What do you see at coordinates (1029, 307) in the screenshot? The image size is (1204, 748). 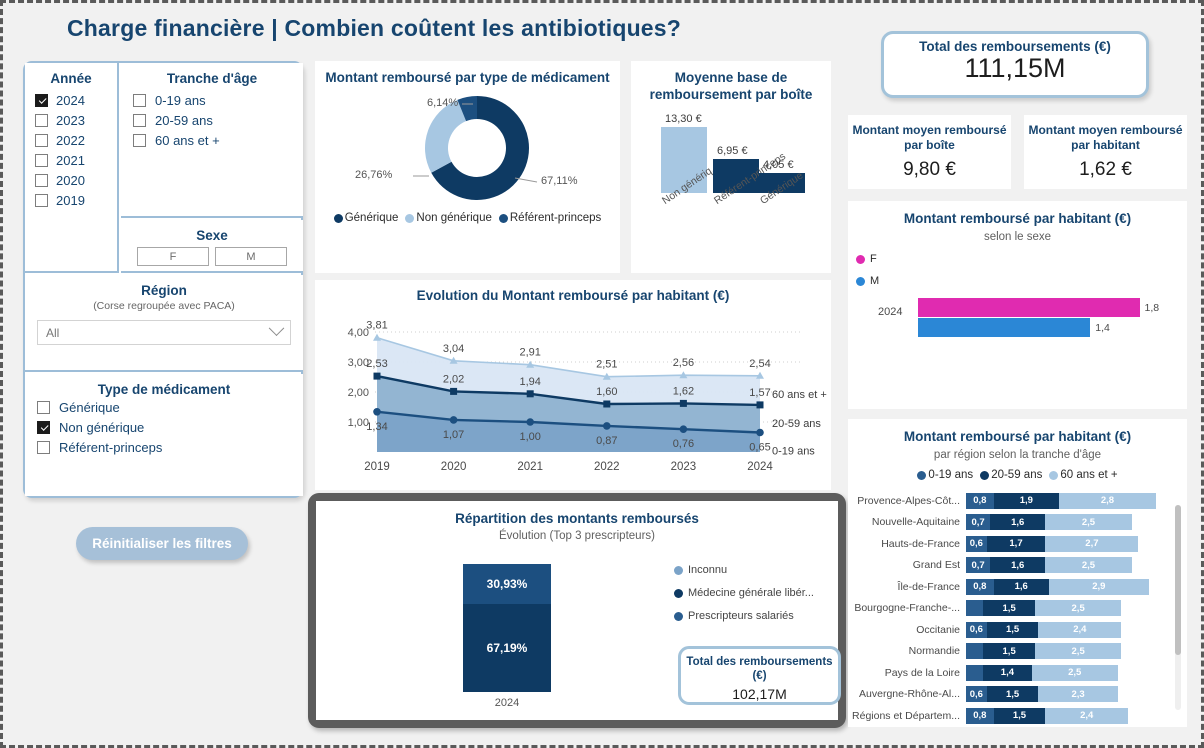 I see `sexe-bar-f` at bounding box center [1029, 307].